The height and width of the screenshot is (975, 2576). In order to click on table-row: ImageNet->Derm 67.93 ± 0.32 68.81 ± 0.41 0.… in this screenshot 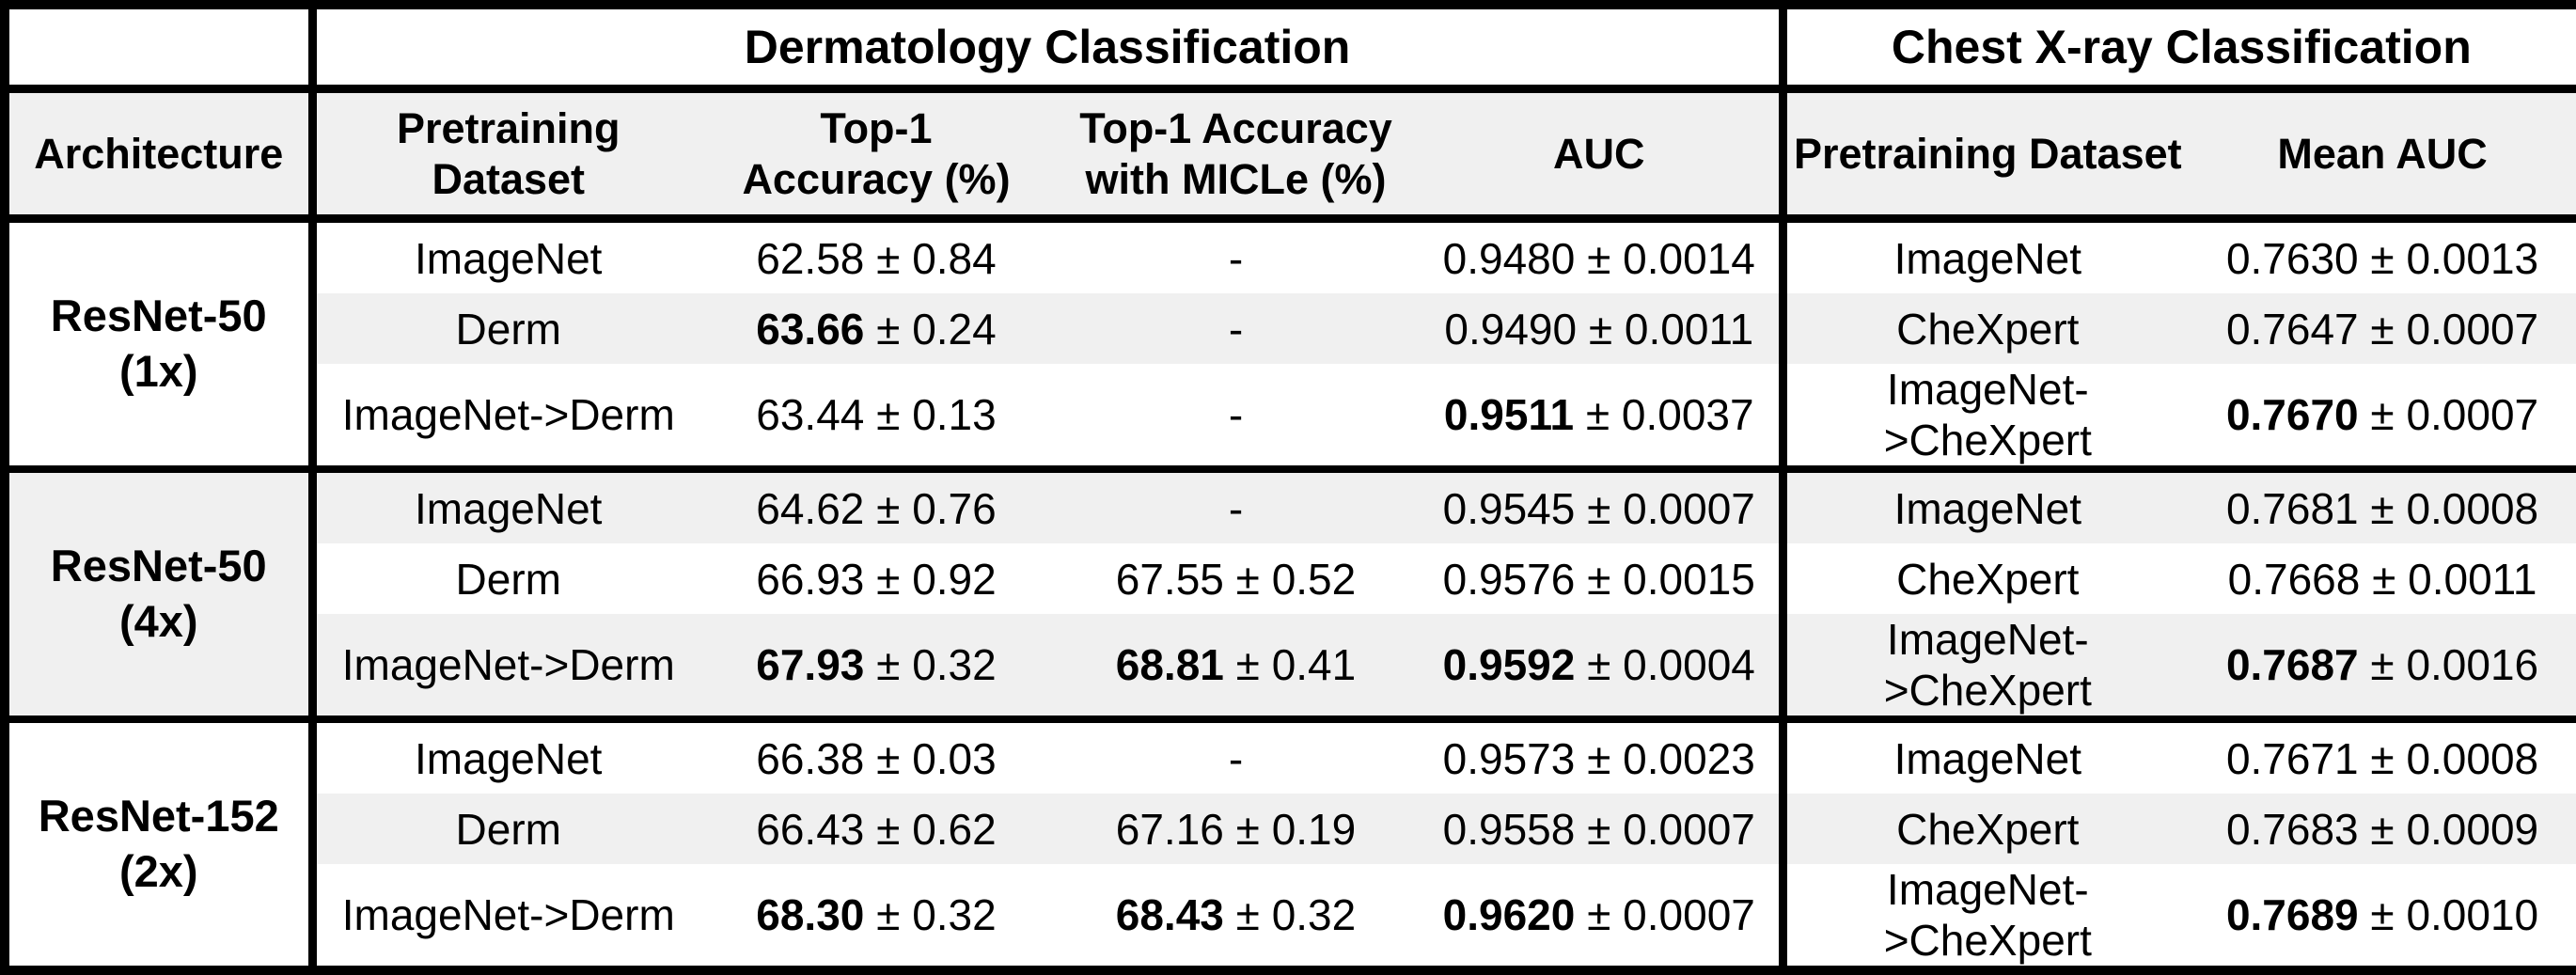, I will do `click(1291, 666)`.